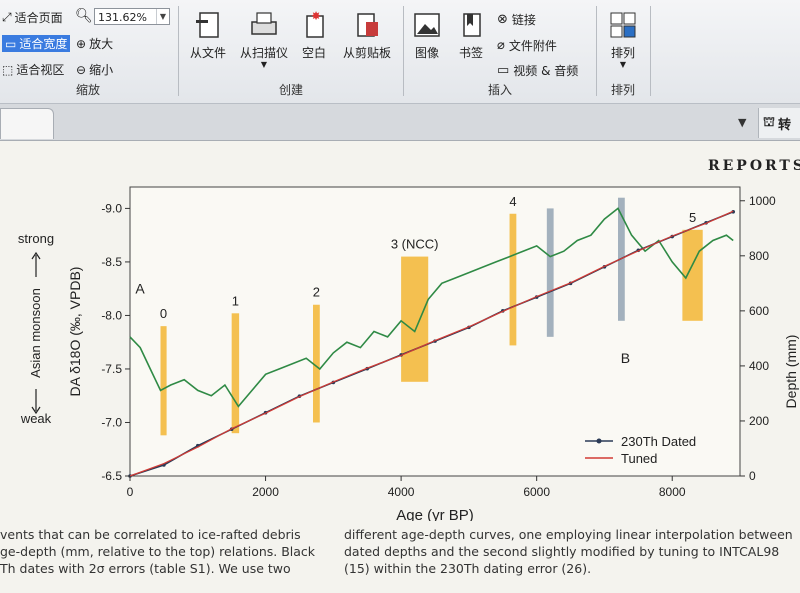 The height and width of the screenshot is (593, 800). What do you see at coordinates (27, 123) in the screenshot?
I see `document-tab` at bounding box center [27, 123].